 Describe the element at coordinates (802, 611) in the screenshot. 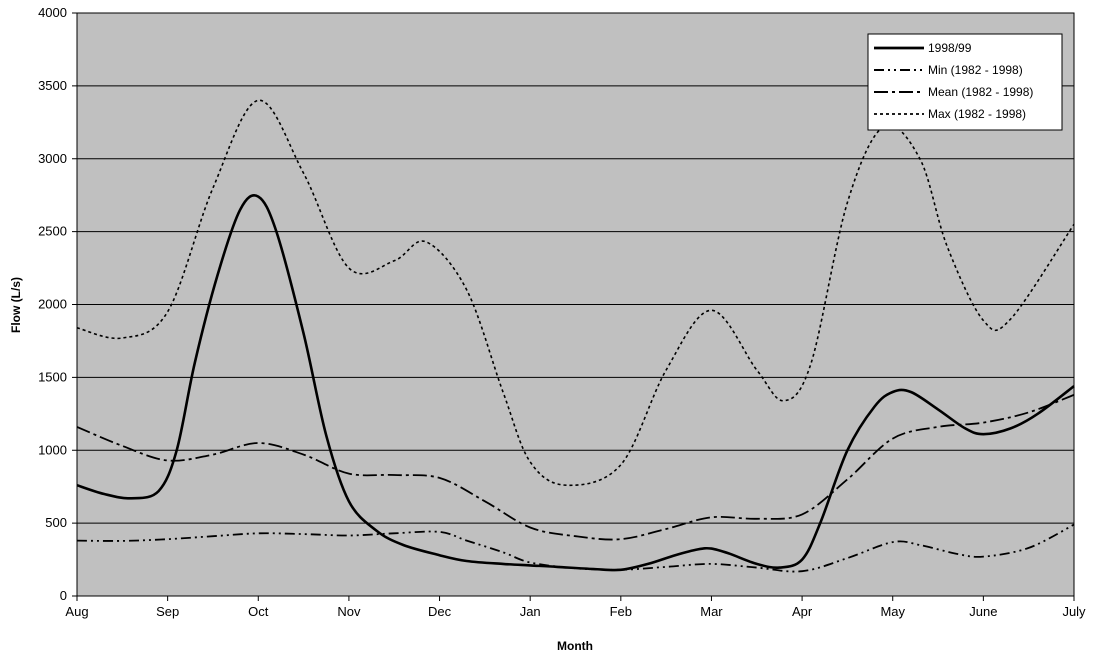

I see `x-tick-label: Apr` at that location.